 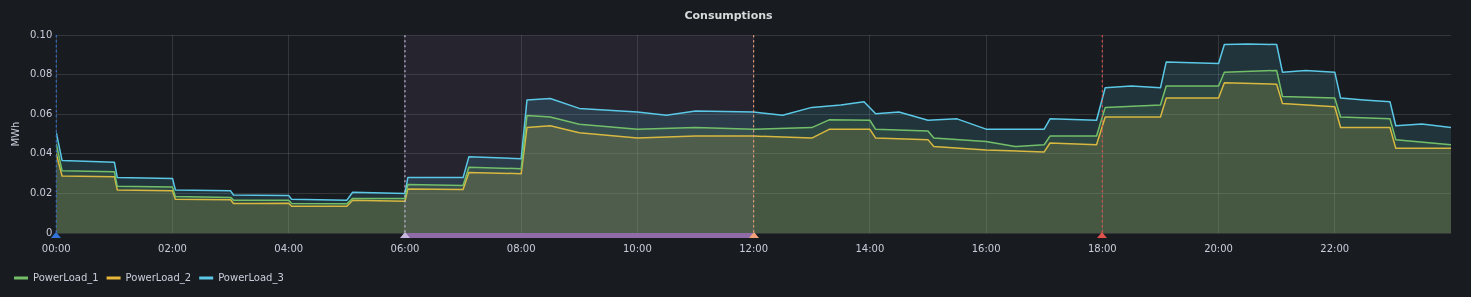 What do you see at coordinates (15, 134) in the screenshot?
I see `y-axis-title: MWh` at bounding box center [15, 134].